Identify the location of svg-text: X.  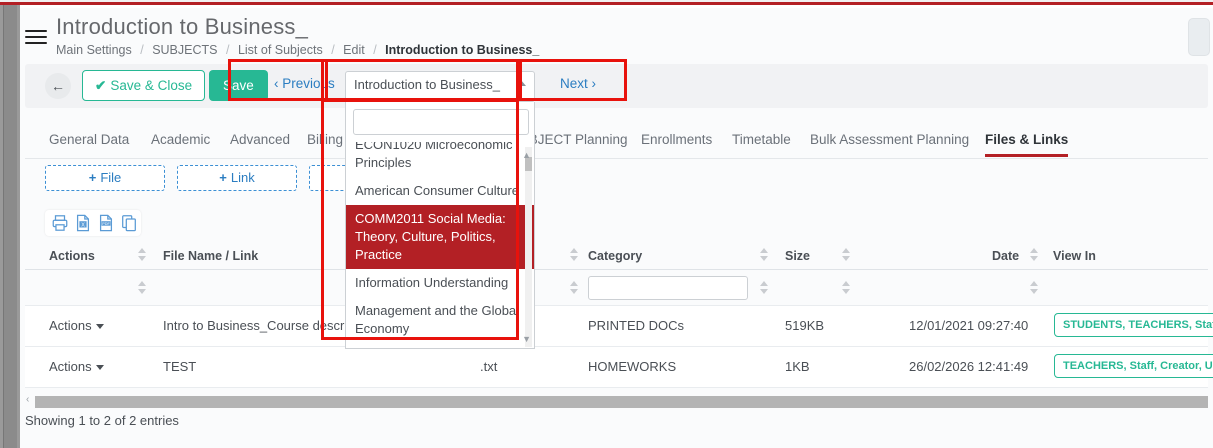
(83, 225).